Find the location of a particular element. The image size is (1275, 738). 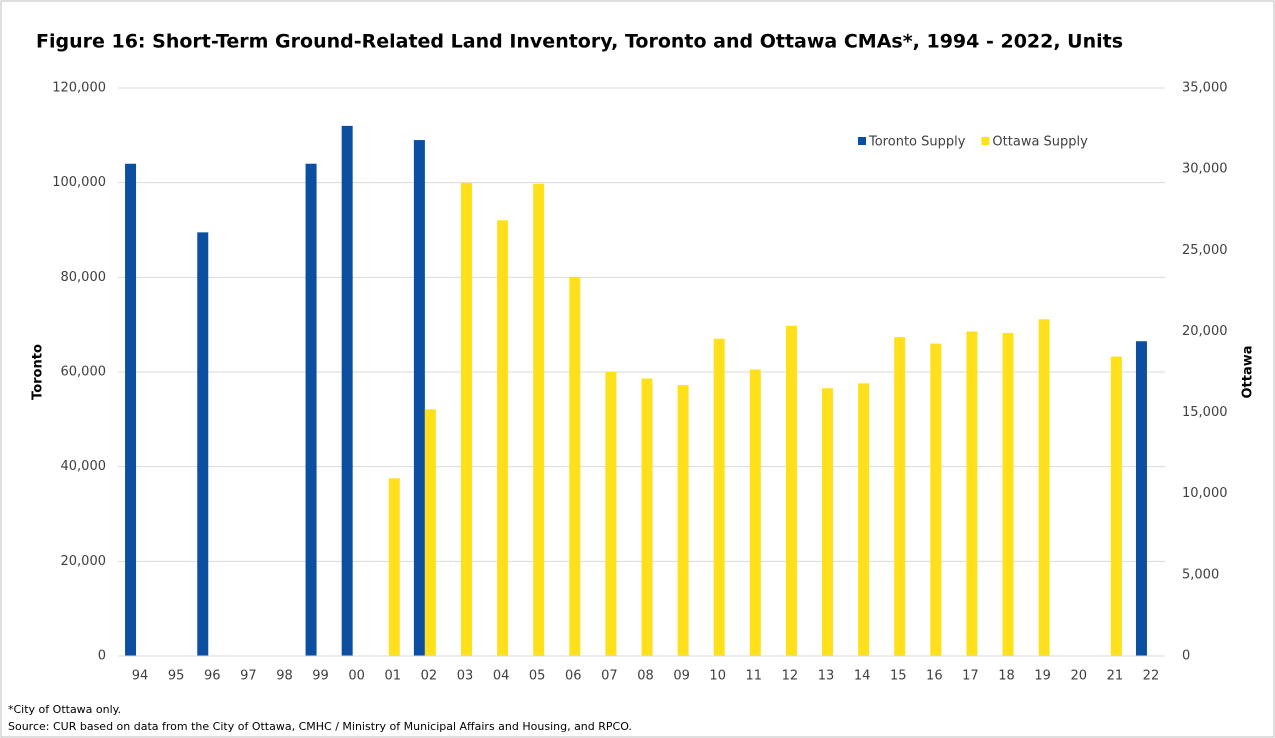

x-tick-label: 22 is located at coordinates (1151, 676).